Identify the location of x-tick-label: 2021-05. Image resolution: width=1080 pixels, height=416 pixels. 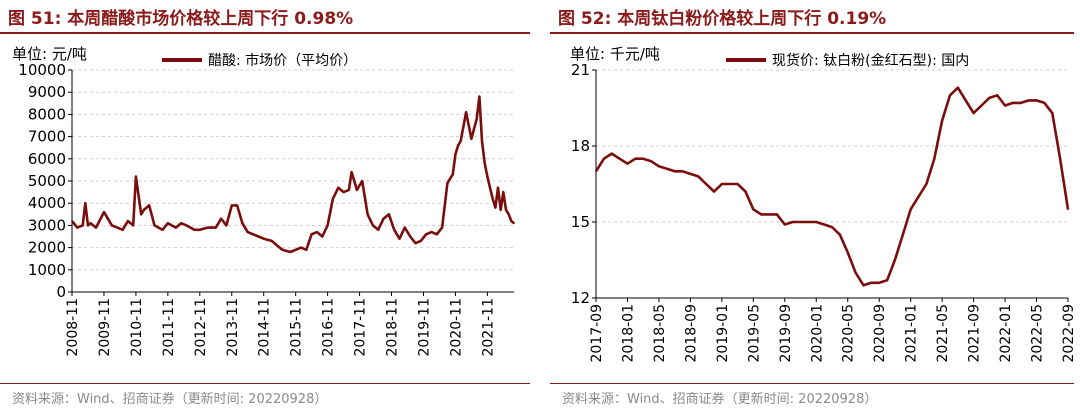
(943, 333).